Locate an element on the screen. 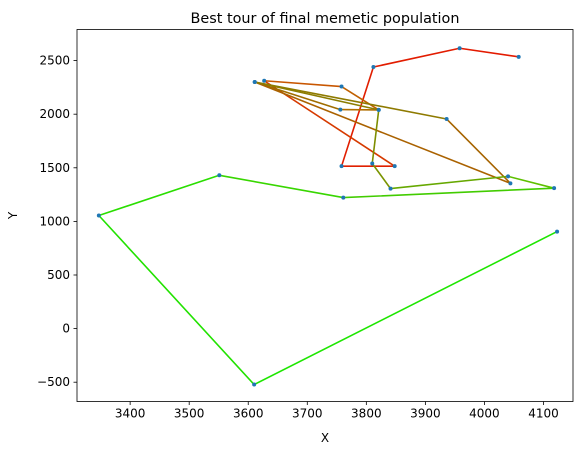  x-tick-label: 3900 is located at coordinates (425, 414).